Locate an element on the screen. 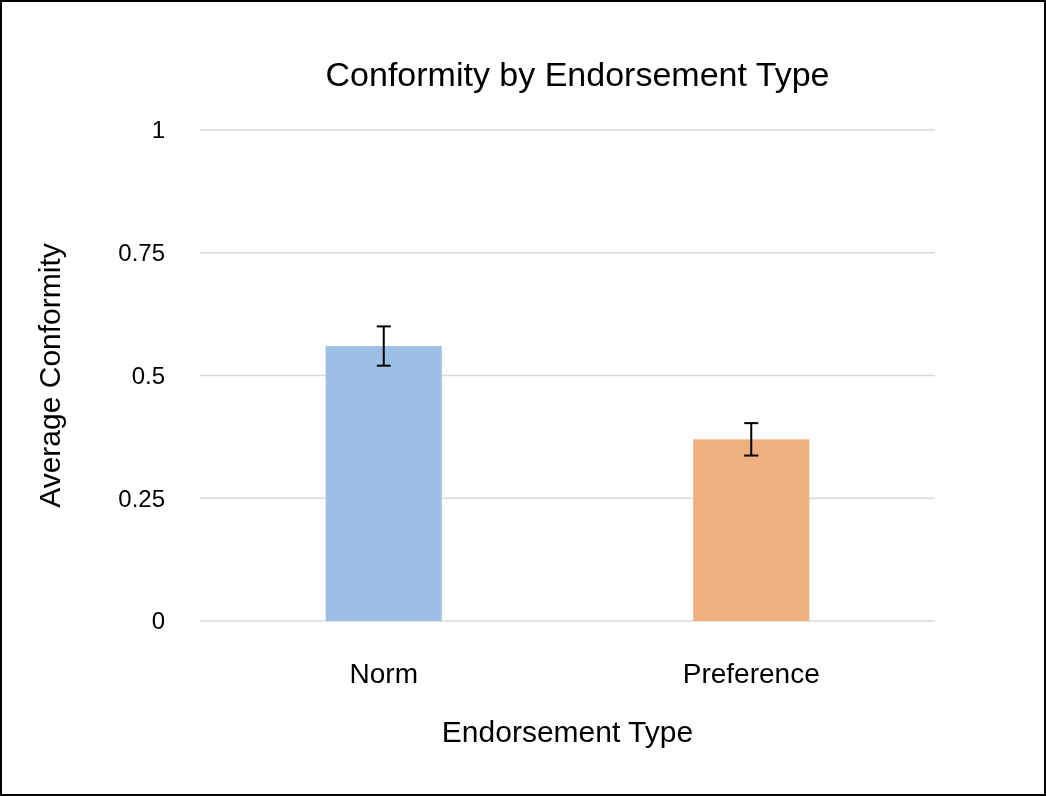  x-axis-title: Endorsement Type is located at coordinates (567, 731).